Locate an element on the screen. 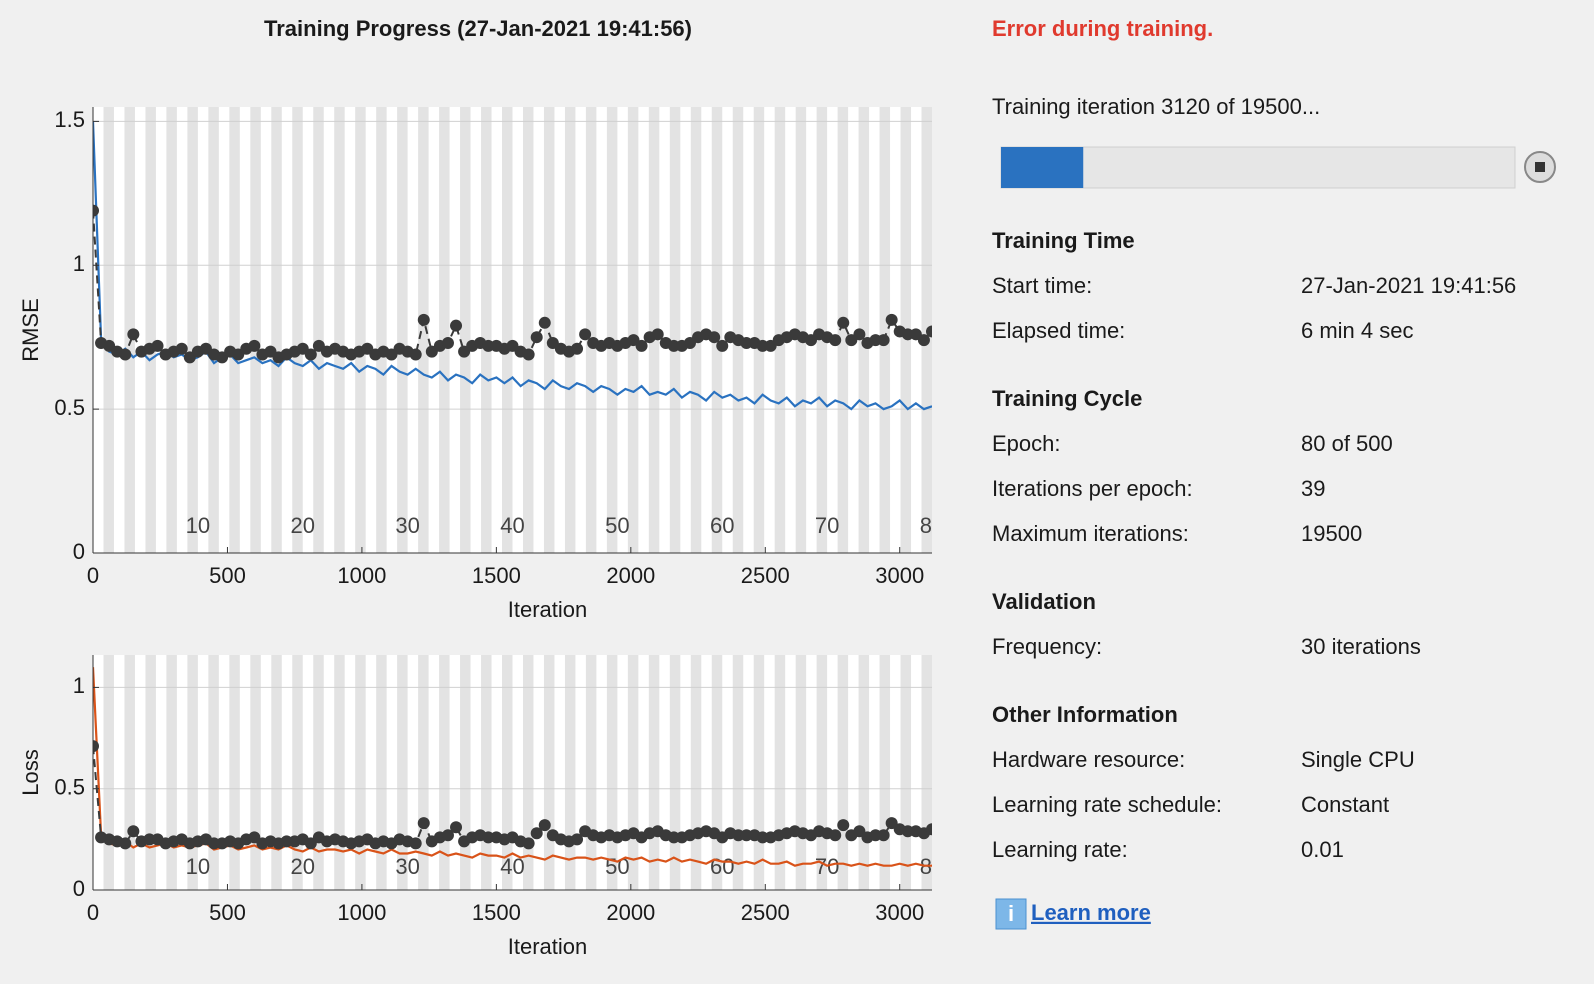 Image resolution: width=1594 pixels, height=984 pixels. learn-more-link: Learn more is located at coordinates (1091, 912).